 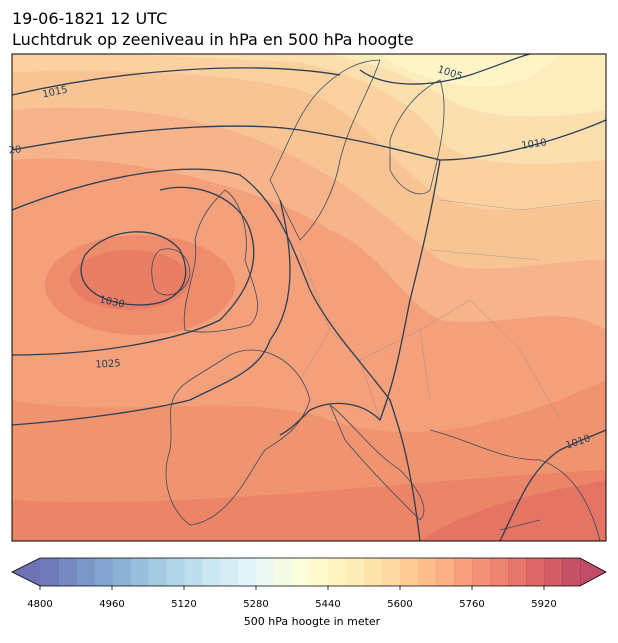 What do you see at coordinates (534, 144) in the screenshot?
I see `isobar-label: 1010` at bounding box center [534, 144].